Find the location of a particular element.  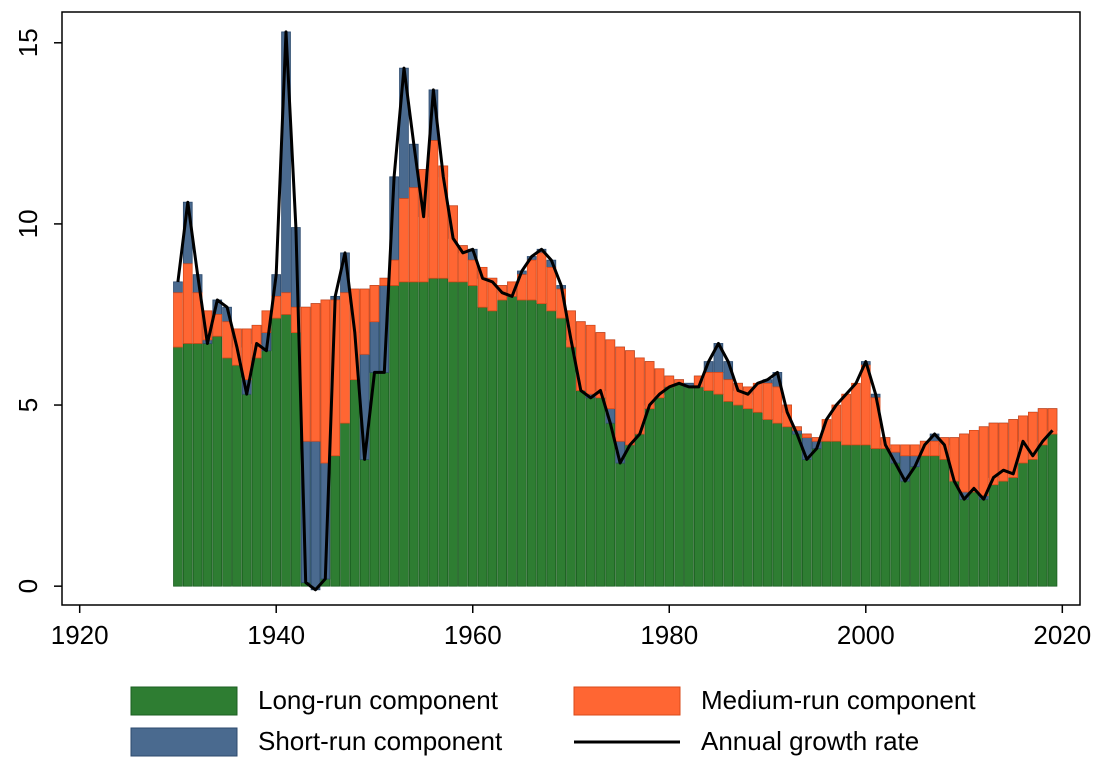

y-tick-label: 10 is located at coordinates (28, 223).